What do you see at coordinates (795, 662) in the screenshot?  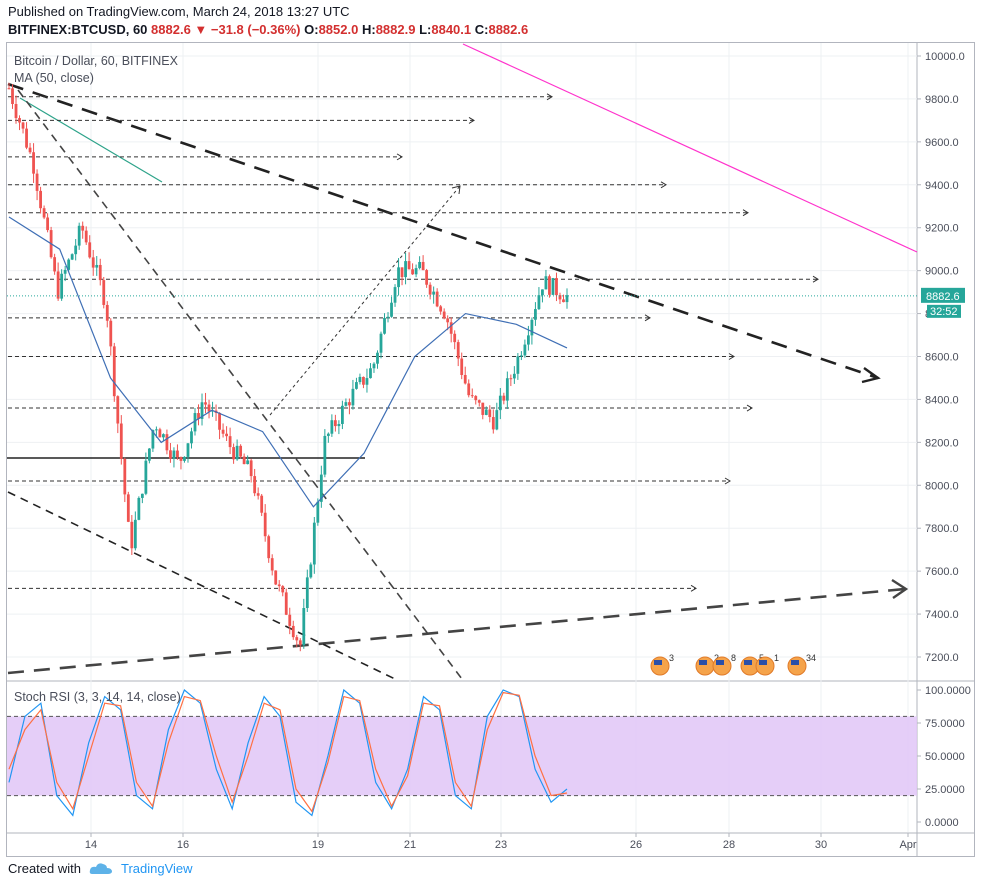 I see `flag-canton-icon` at bounding box center [795, 662].